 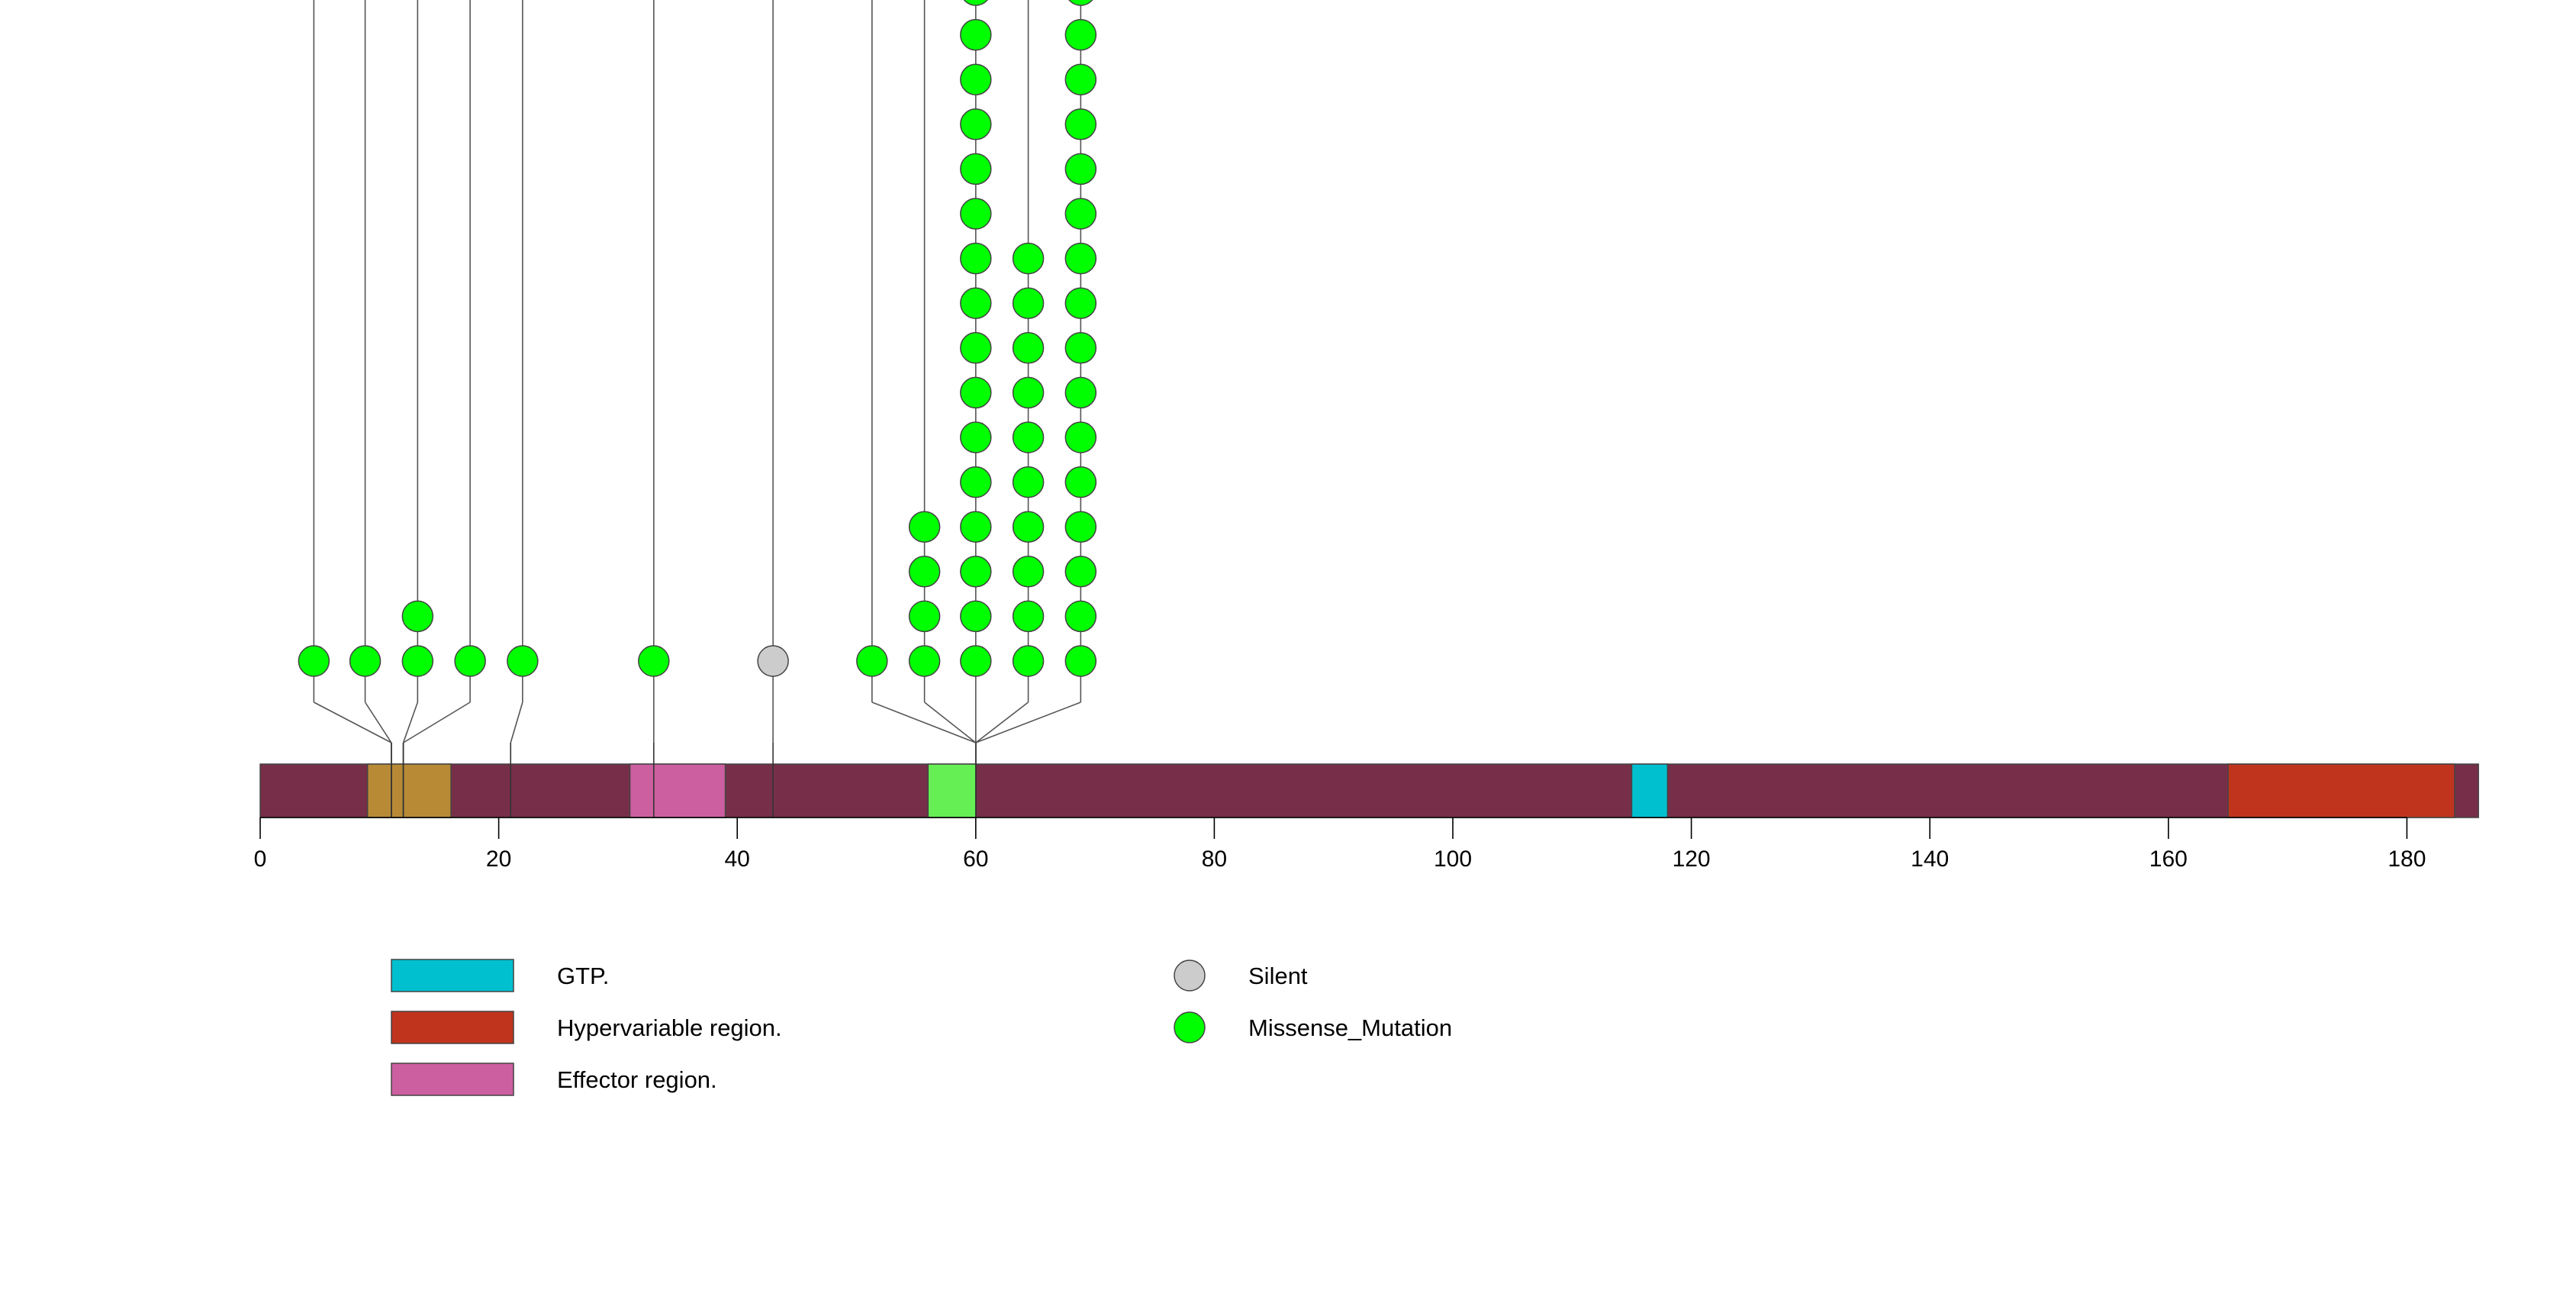 What do you see at coordinates (1340, 844) in the screenshot?
I see `x-axis: 0 20 40 60 80 100 120 140 160 180` at bounding box center [1340, 844].